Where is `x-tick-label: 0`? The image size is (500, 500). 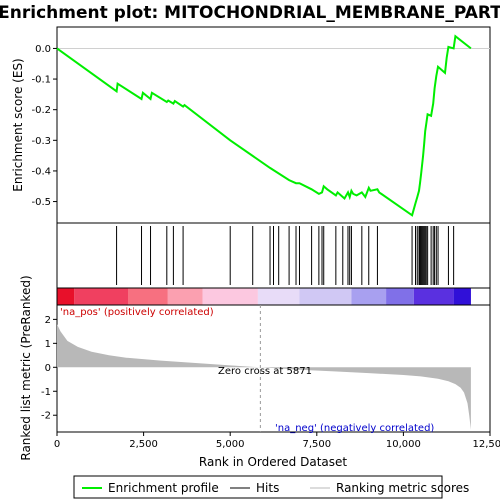
x-tick-label: 0 is located at coordinates (57, 444).